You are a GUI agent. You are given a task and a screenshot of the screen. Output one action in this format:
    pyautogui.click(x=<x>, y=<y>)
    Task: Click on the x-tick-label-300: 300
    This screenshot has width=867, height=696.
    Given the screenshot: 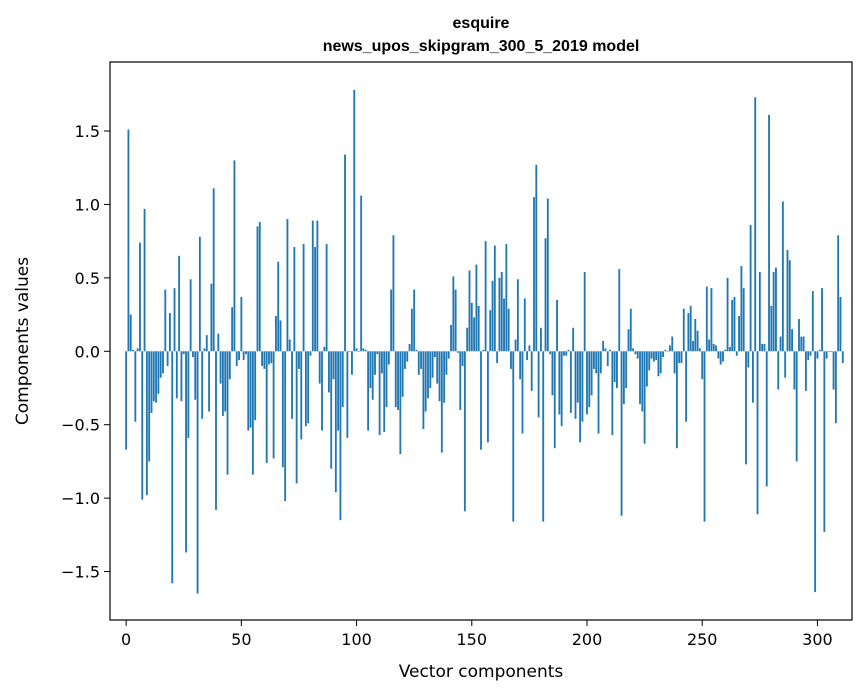 What is the action you would take?
    pyautogui.click(x=817, y=639)
    